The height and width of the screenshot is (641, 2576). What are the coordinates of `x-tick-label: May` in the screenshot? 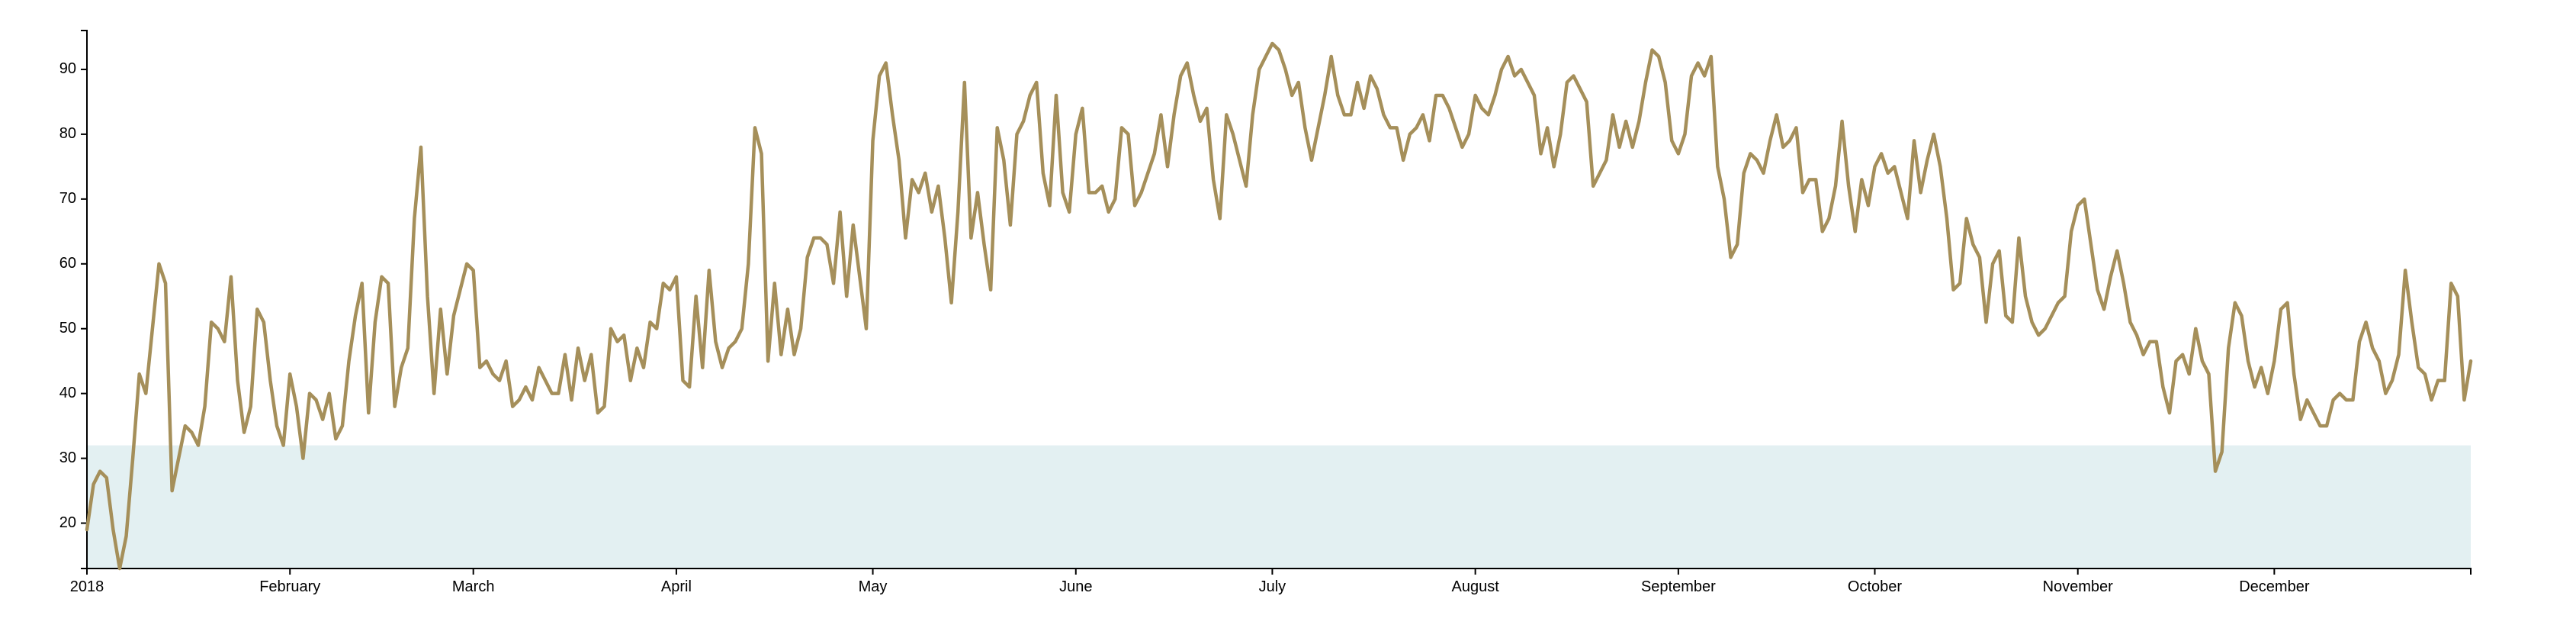 It's located at (873, 586).